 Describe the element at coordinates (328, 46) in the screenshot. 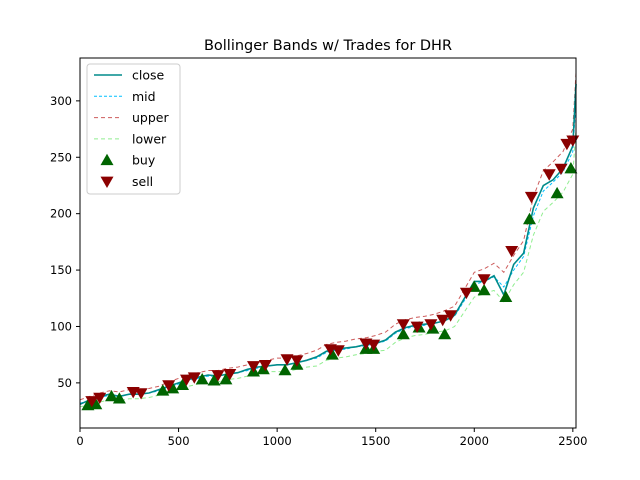

I see `chart-title: Bollinger Bands w/ Trades for DHR` at that location.